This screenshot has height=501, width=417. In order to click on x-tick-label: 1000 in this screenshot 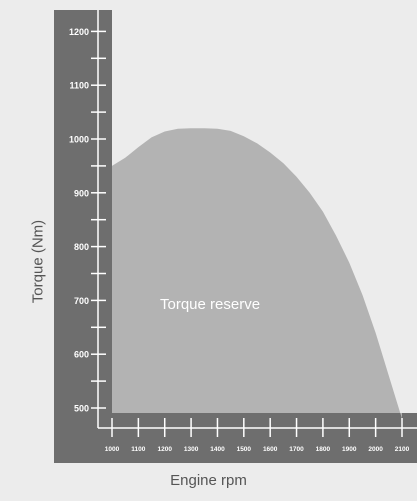, I will do `click(112, 449)`.